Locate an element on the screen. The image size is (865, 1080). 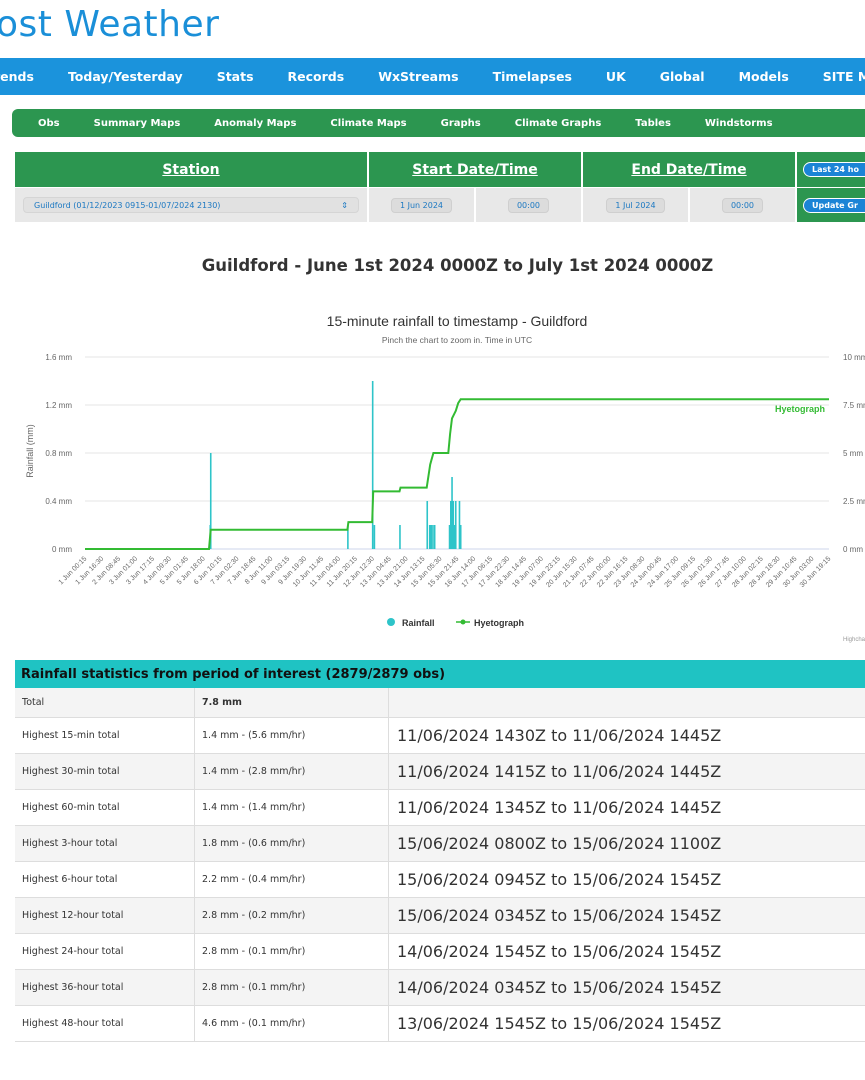
stats-row-label: Highest 48-hour total is located at coordinates (105, 1023).